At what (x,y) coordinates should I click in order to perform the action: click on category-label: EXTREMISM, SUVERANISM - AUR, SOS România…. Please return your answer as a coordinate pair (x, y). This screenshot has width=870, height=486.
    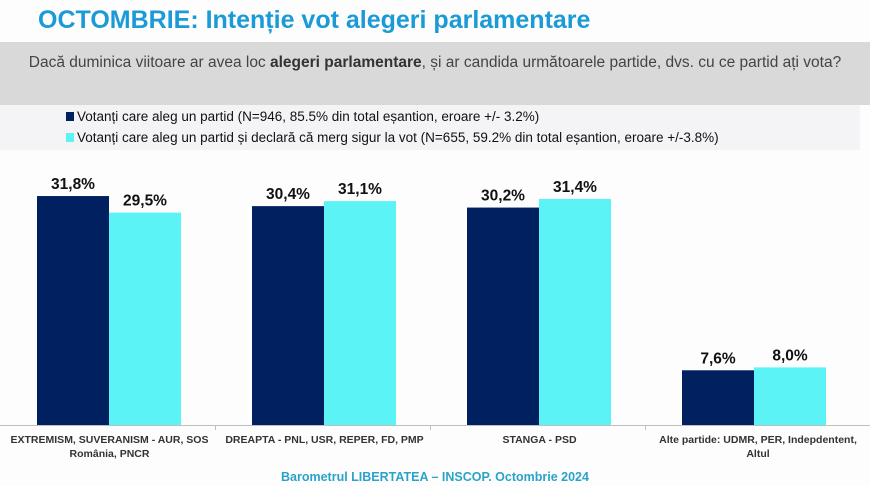
    Looking at the image, I should click on (109, 447).